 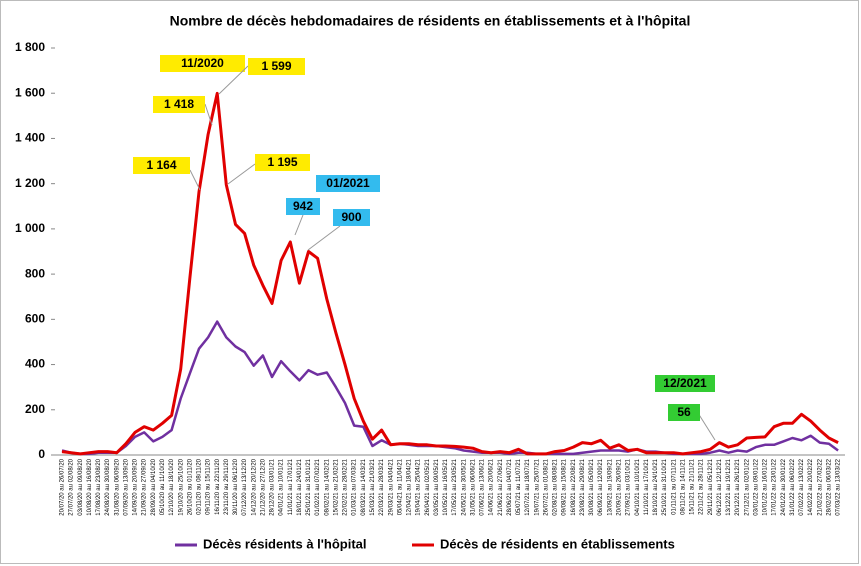 I want to click on x-tick-label: 14/02/22 au 20/02/22, so click(x=811, y=486).